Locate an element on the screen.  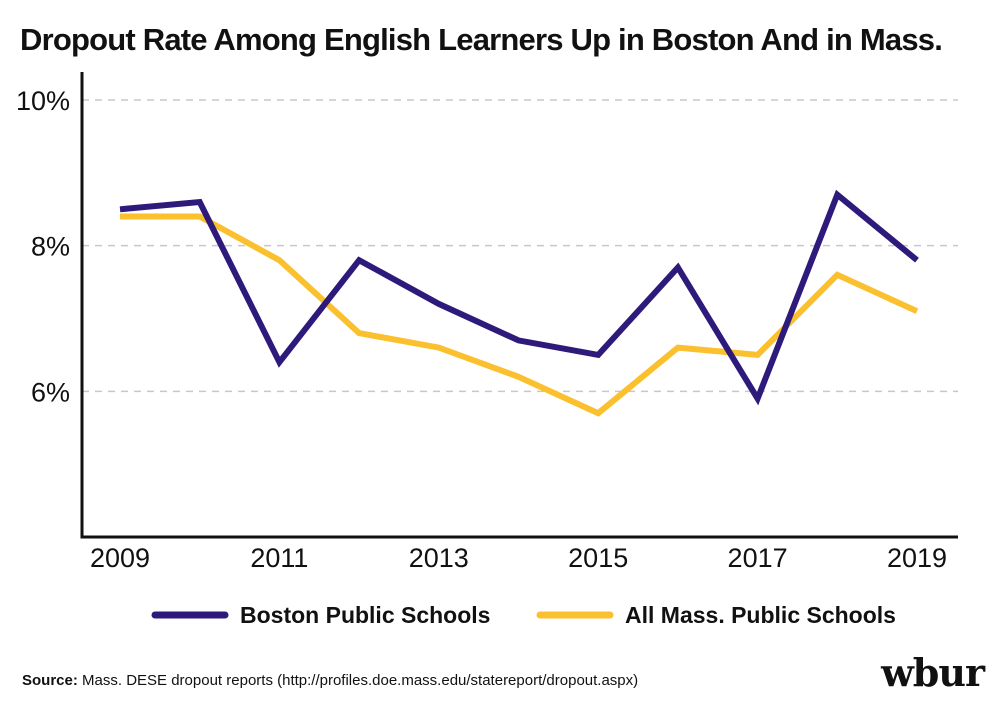
x-tick-label: 2011 is located at coordinates (279, 558).